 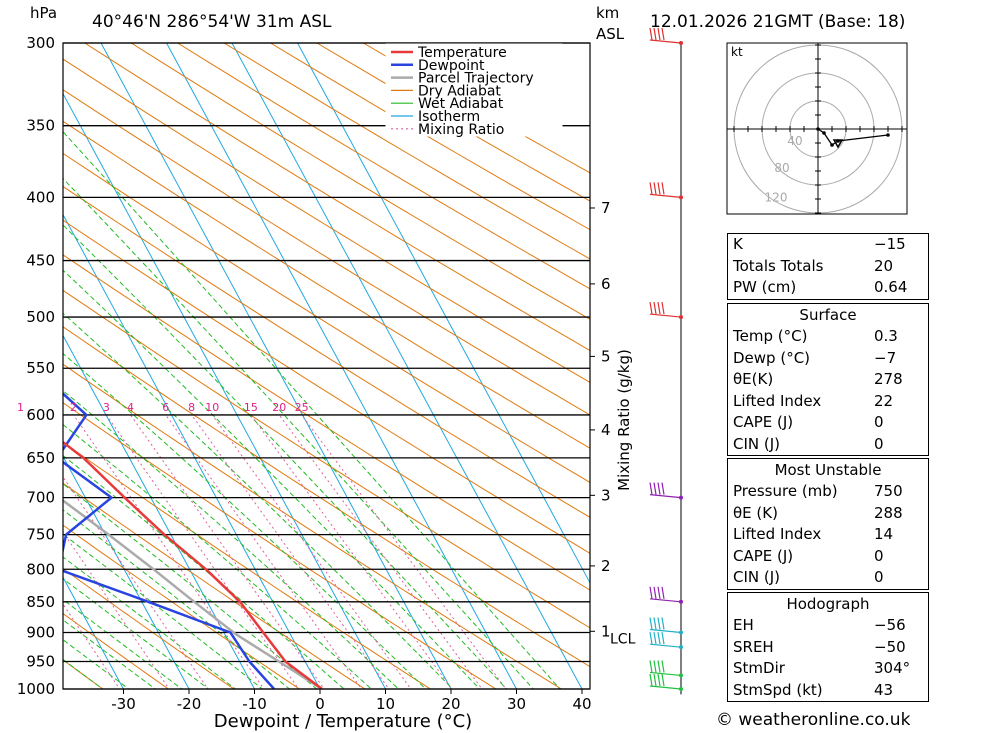 I want to click on table-row: CIN (J) 0, so click(x=828, y=578).